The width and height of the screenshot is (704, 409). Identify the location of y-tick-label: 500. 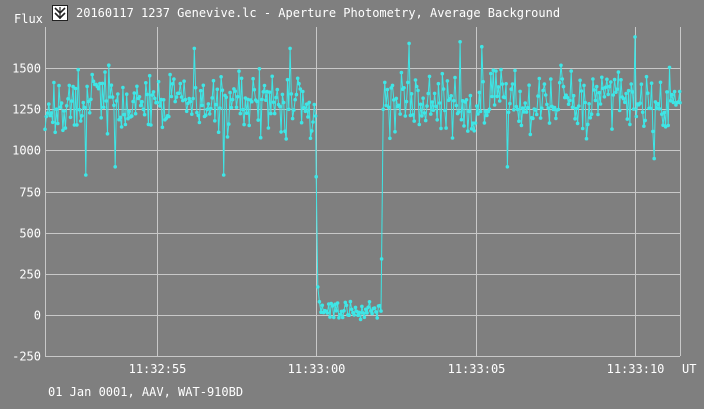
(30, 234).